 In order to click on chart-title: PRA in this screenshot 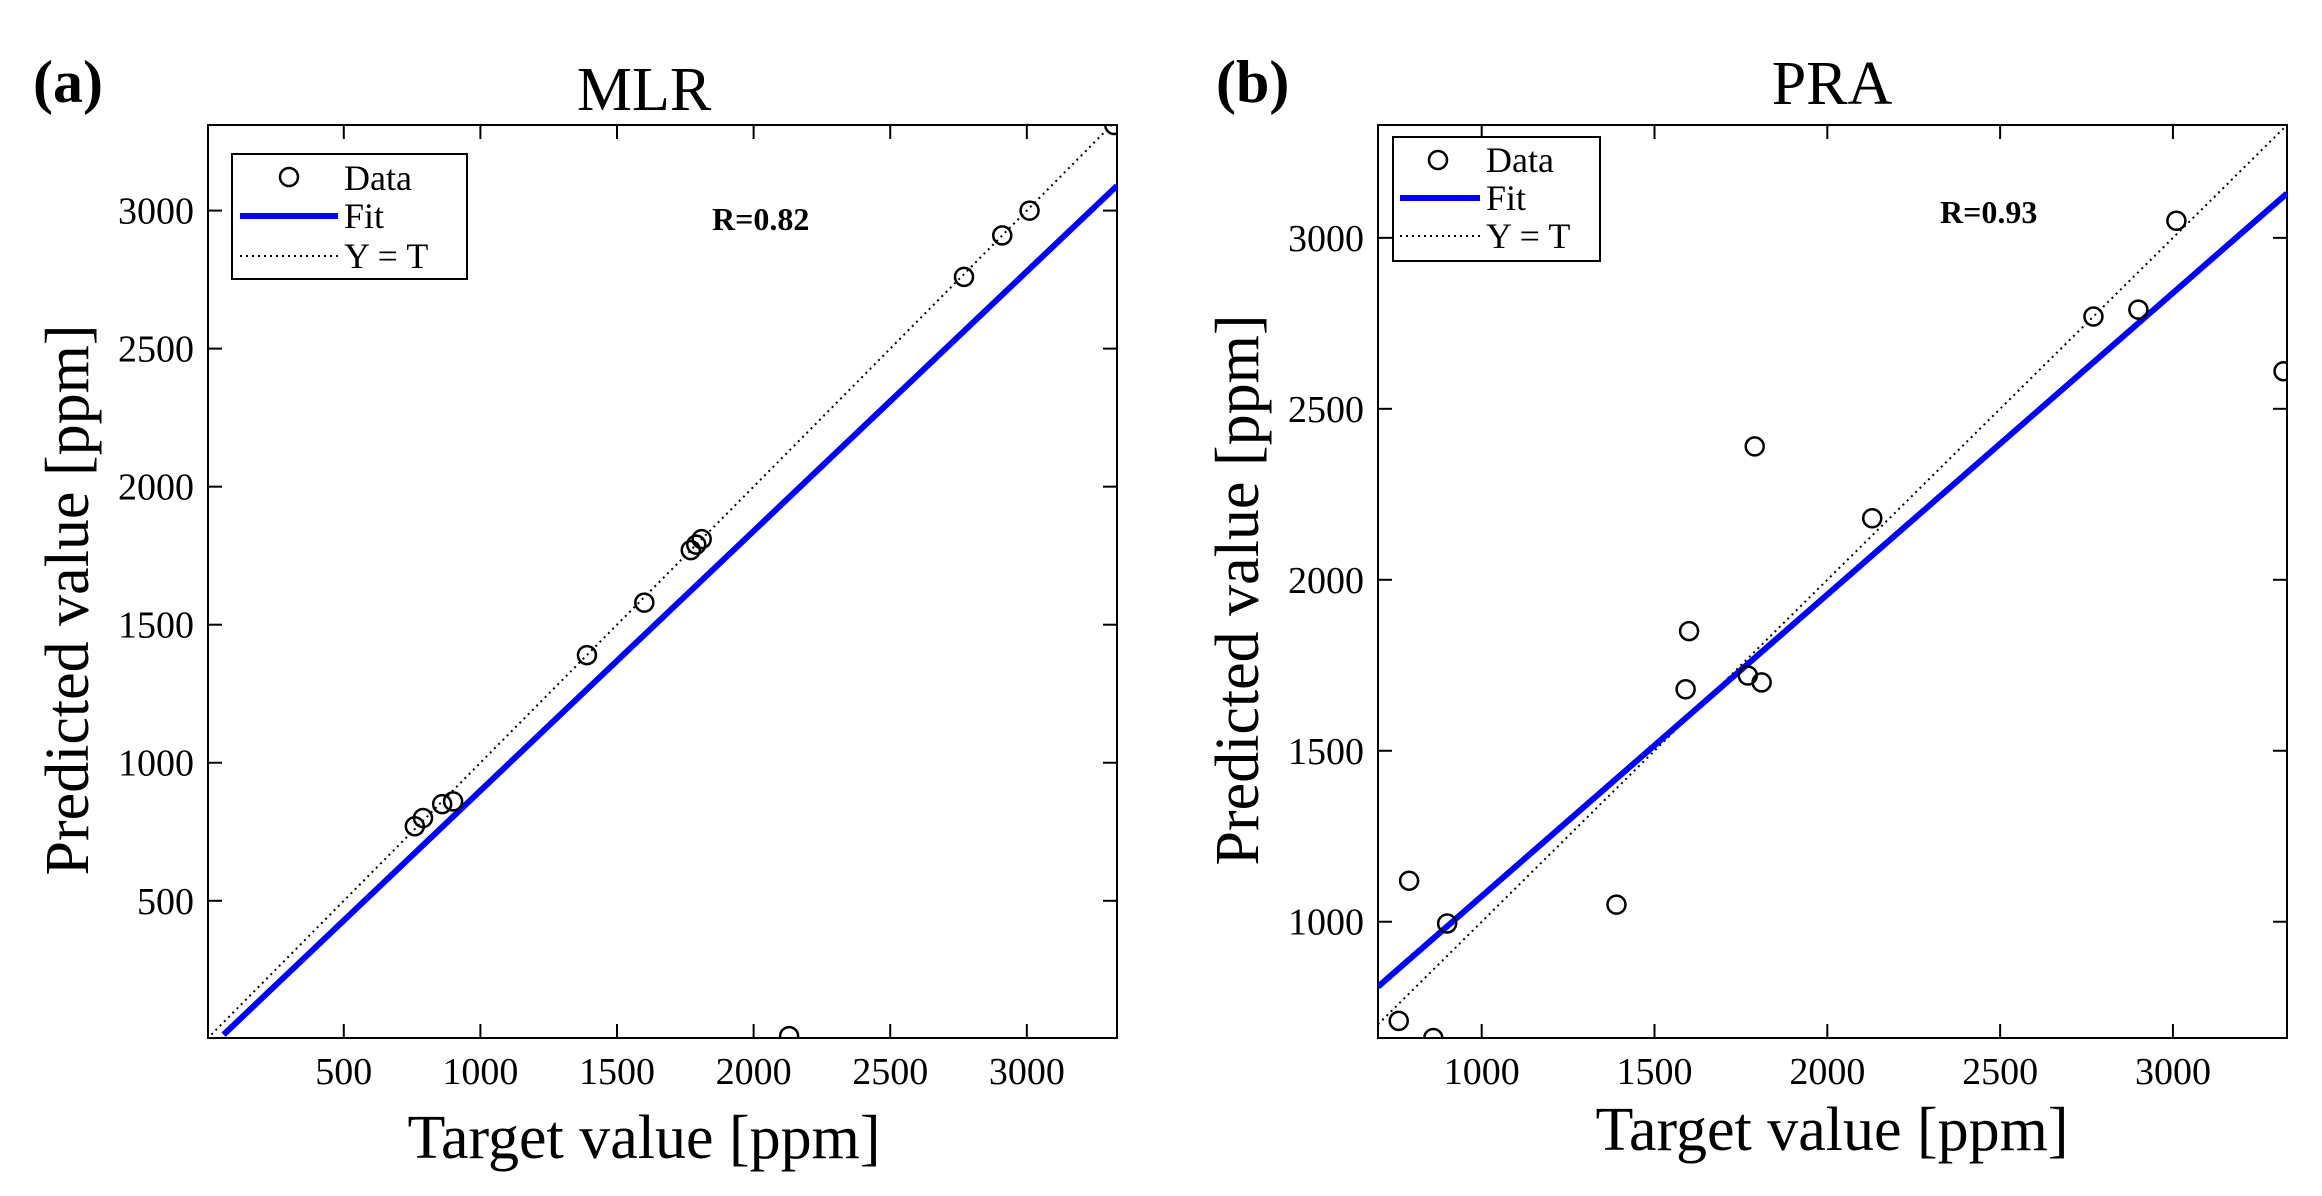, I will do `click(1832, 84)`.